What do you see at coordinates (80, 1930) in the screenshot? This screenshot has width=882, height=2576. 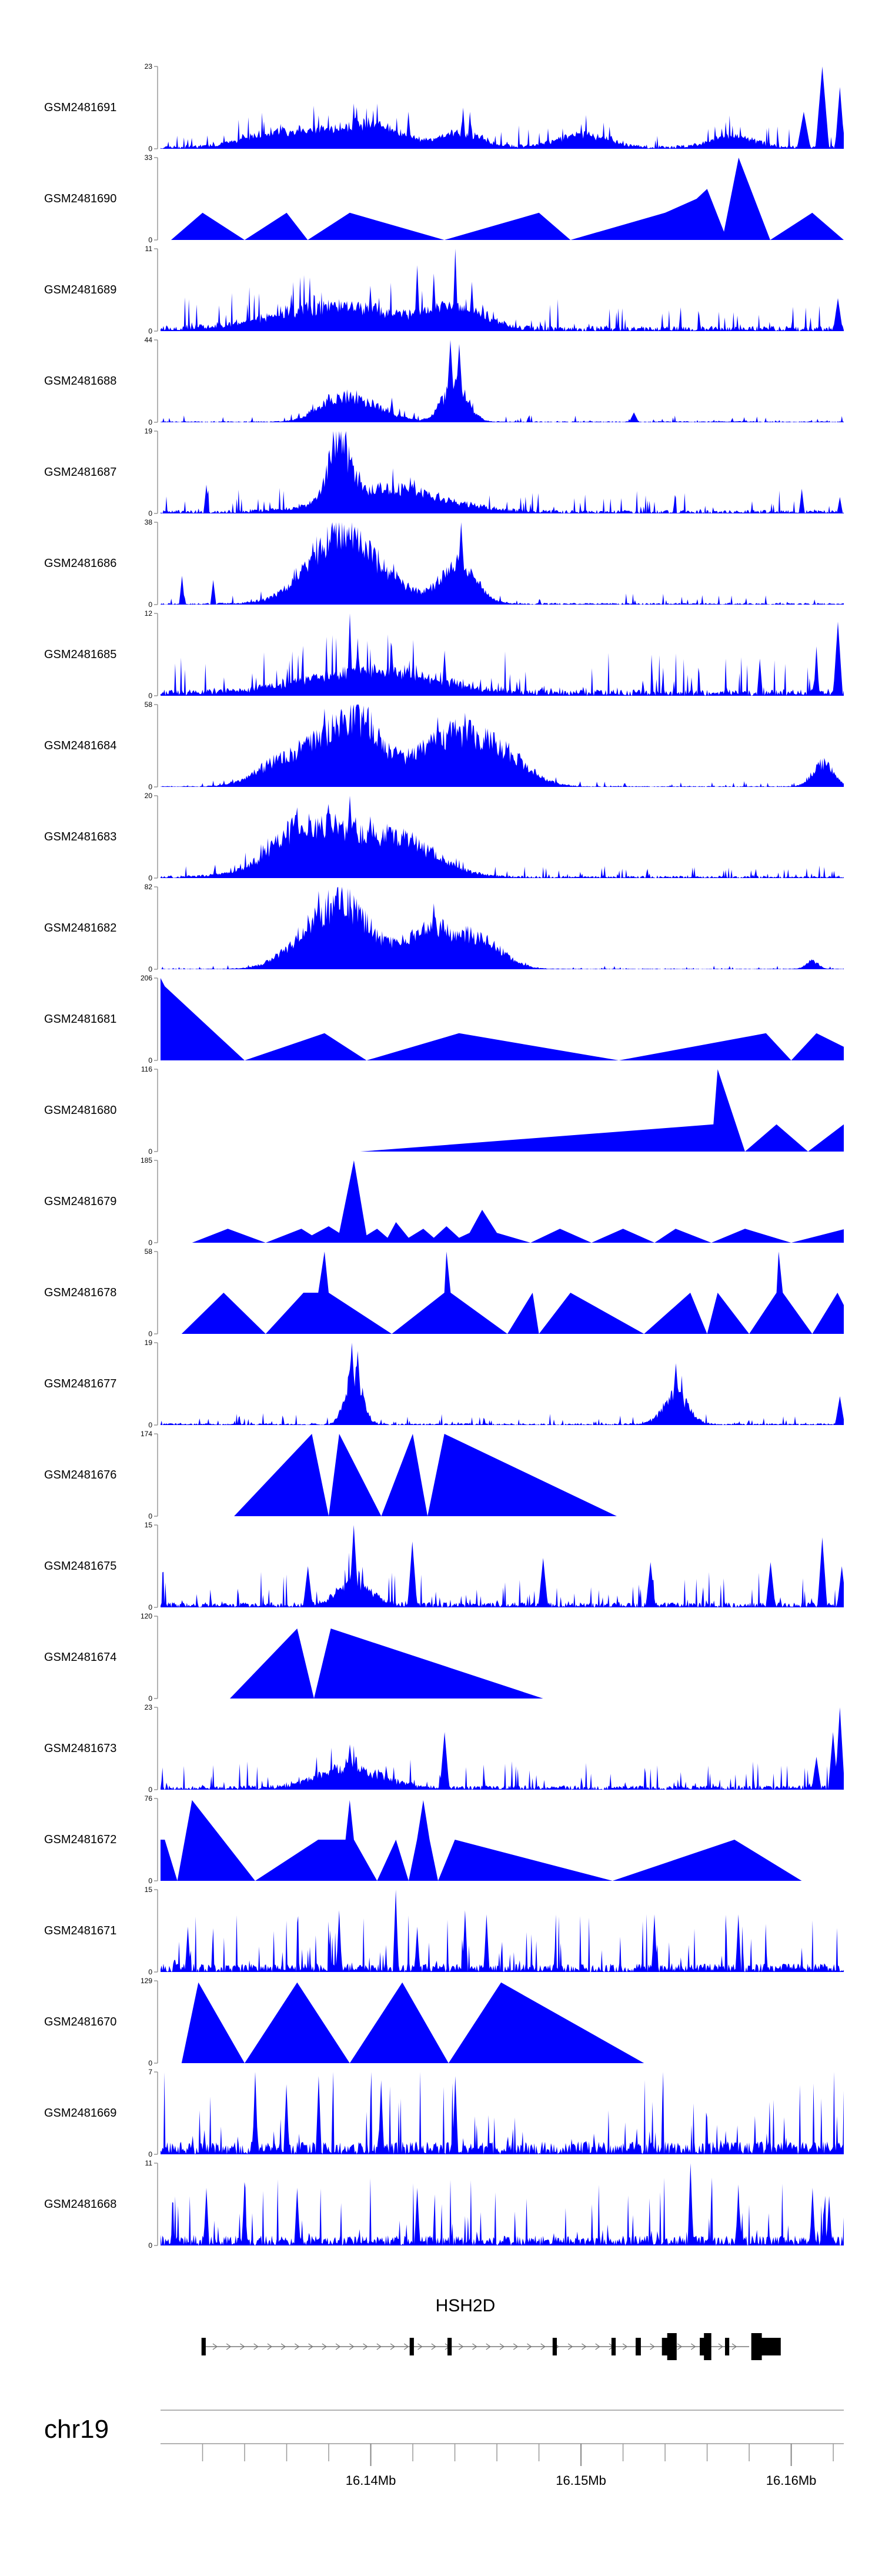 I see `track-label: GSM2481671` at bounding box center [80, 1930].